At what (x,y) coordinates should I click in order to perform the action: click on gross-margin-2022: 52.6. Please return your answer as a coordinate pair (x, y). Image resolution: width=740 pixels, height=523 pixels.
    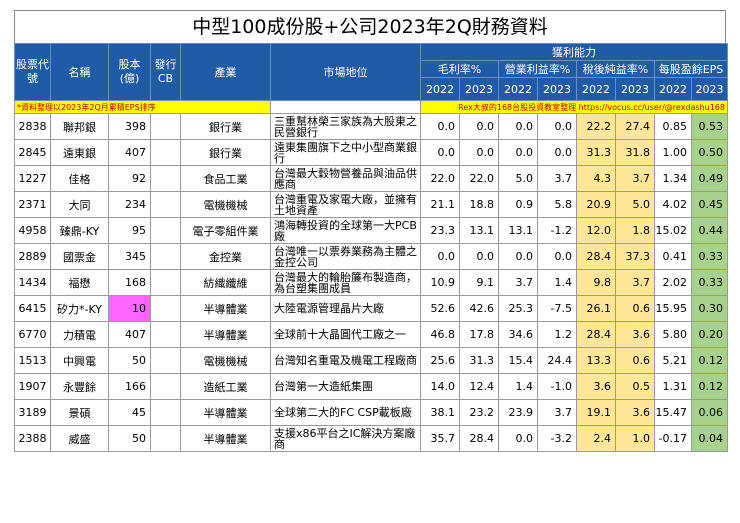
    Looking at the image, I should click on (440, 308).